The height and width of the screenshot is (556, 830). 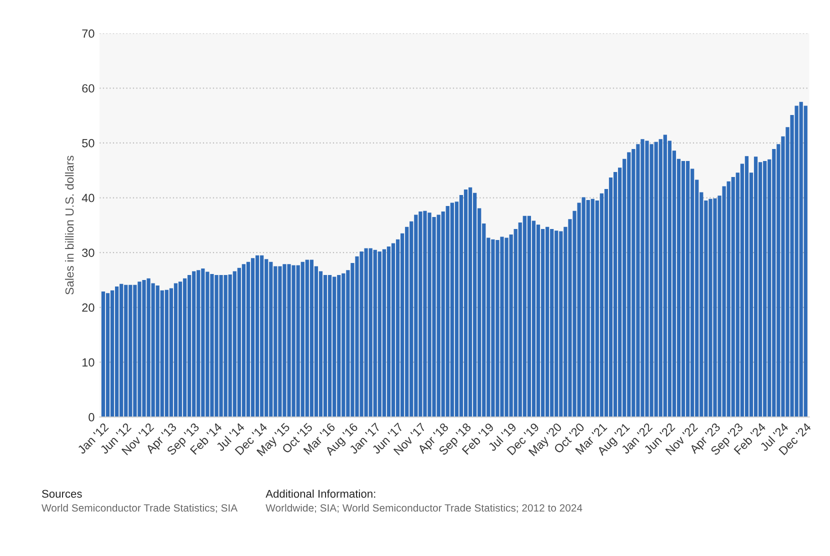 I want to click on y-tick-label: 0, so click(x=91, y=417).